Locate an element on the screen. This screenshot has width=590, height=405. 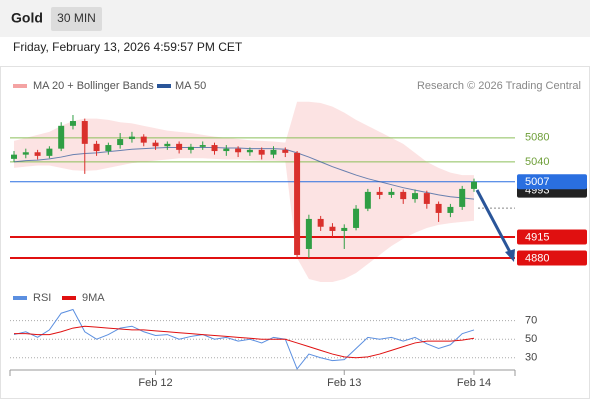
instrument-title: Gold is located at coordinates (27, 18).